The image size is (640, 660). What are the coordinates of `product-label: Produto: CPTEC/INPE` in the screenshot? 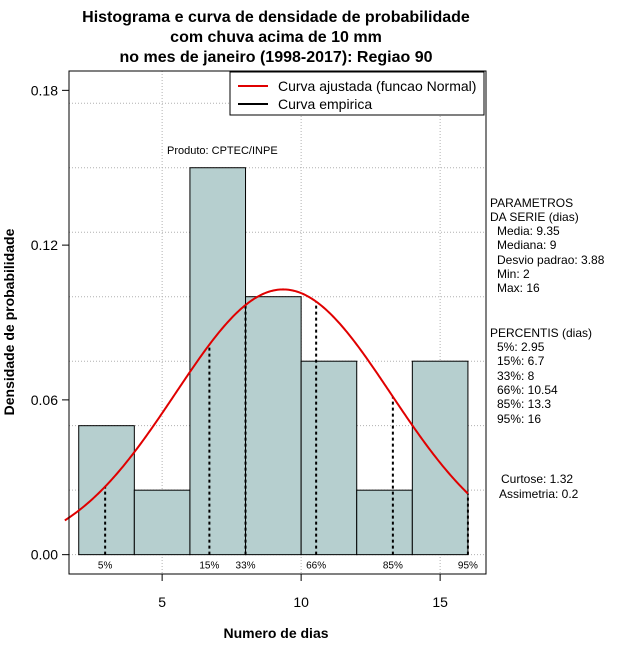 It's located at (222, 151).